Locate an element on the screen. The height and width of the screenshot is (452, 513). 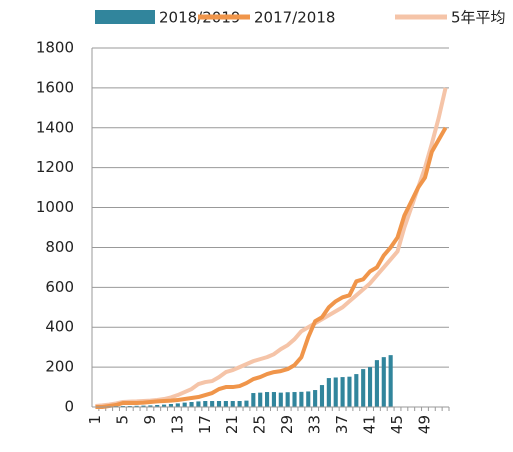
x-tick-label: 17 is located at coordinates (205, 424).